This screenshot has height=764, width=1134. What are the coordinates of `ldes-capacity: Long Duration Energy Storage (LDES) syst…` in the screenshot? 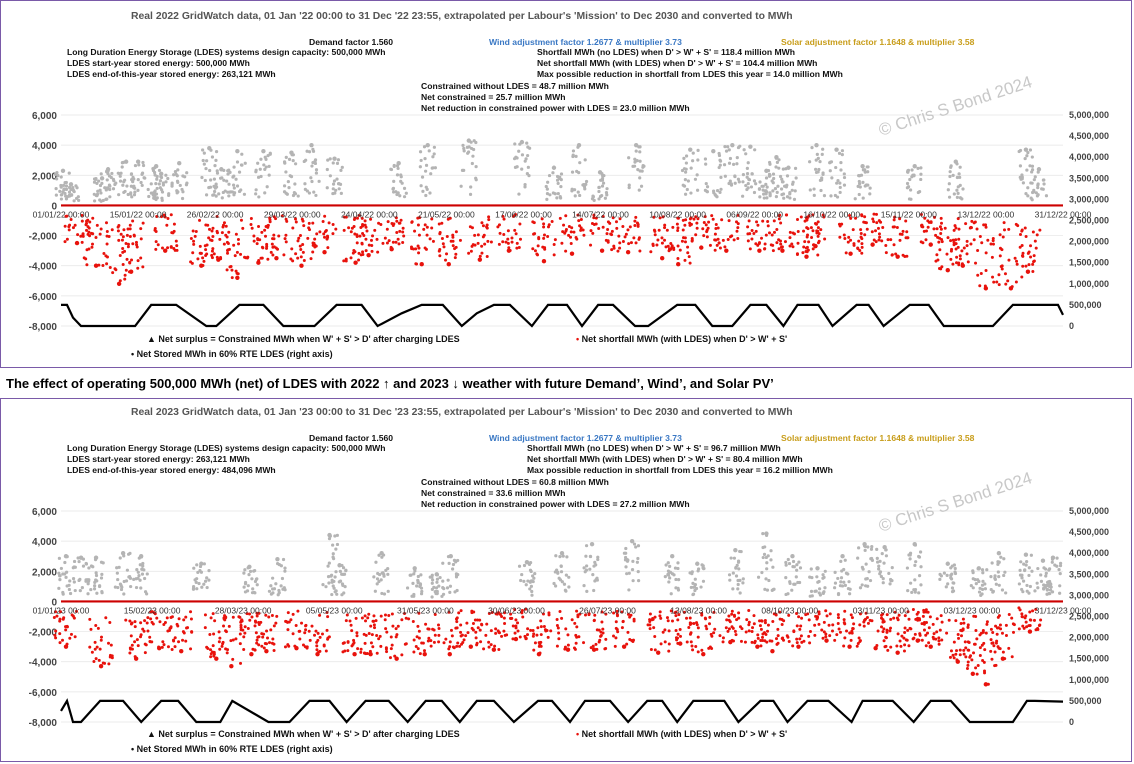 It's located at (226, 52).